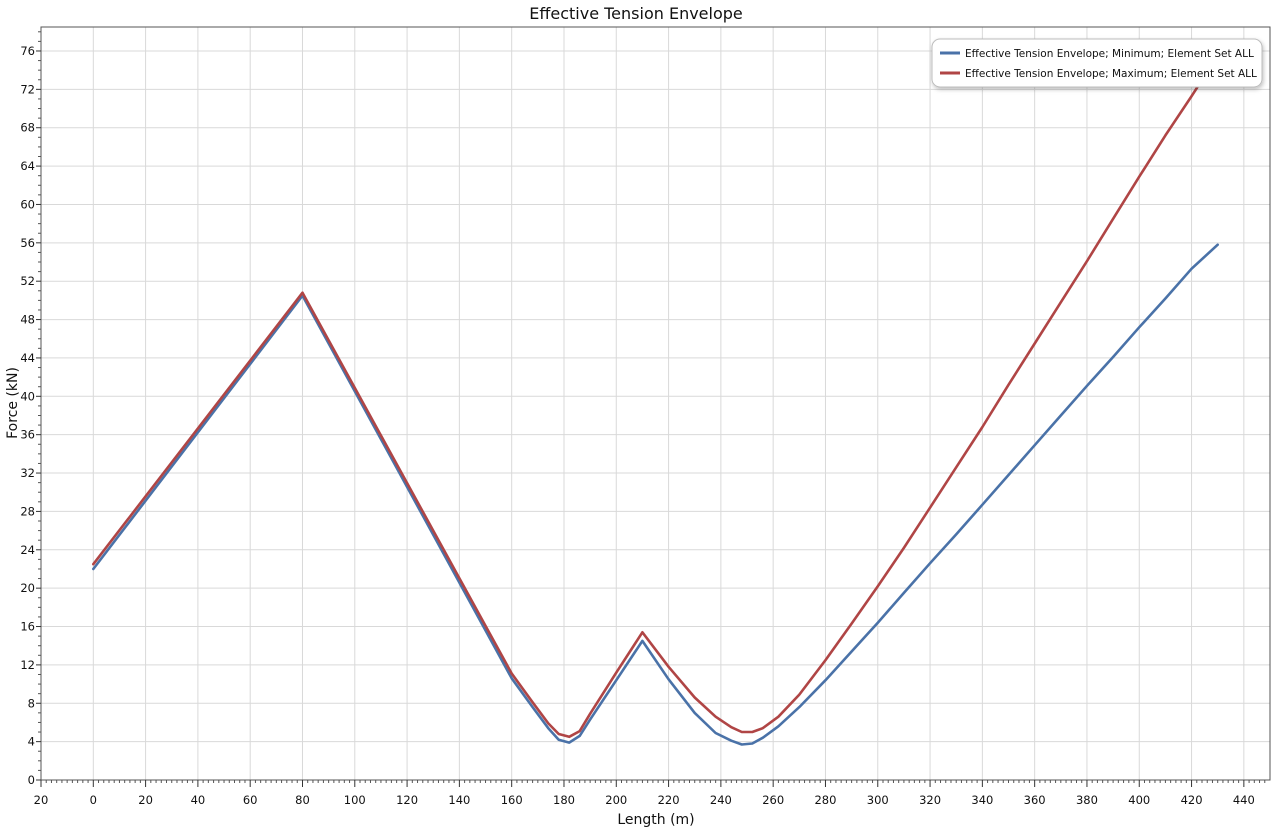  Describe the element at coordinates (27, 627) in the screenshot. I see `y-tick-label: 16` at that location.